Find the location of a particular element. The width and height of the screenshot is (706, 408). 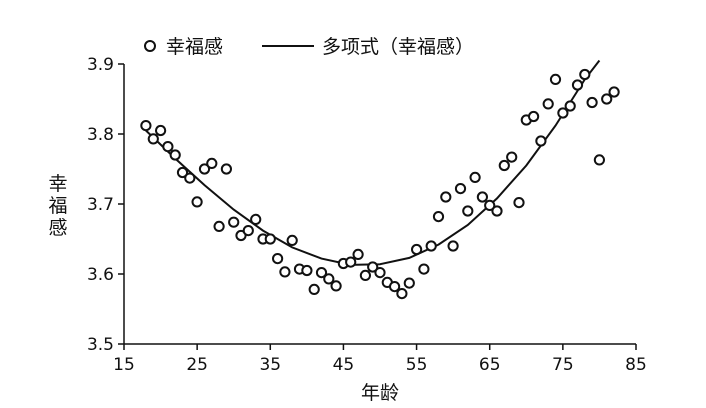

y-tick-label: 3.6 is located at coordinates (100, 275).